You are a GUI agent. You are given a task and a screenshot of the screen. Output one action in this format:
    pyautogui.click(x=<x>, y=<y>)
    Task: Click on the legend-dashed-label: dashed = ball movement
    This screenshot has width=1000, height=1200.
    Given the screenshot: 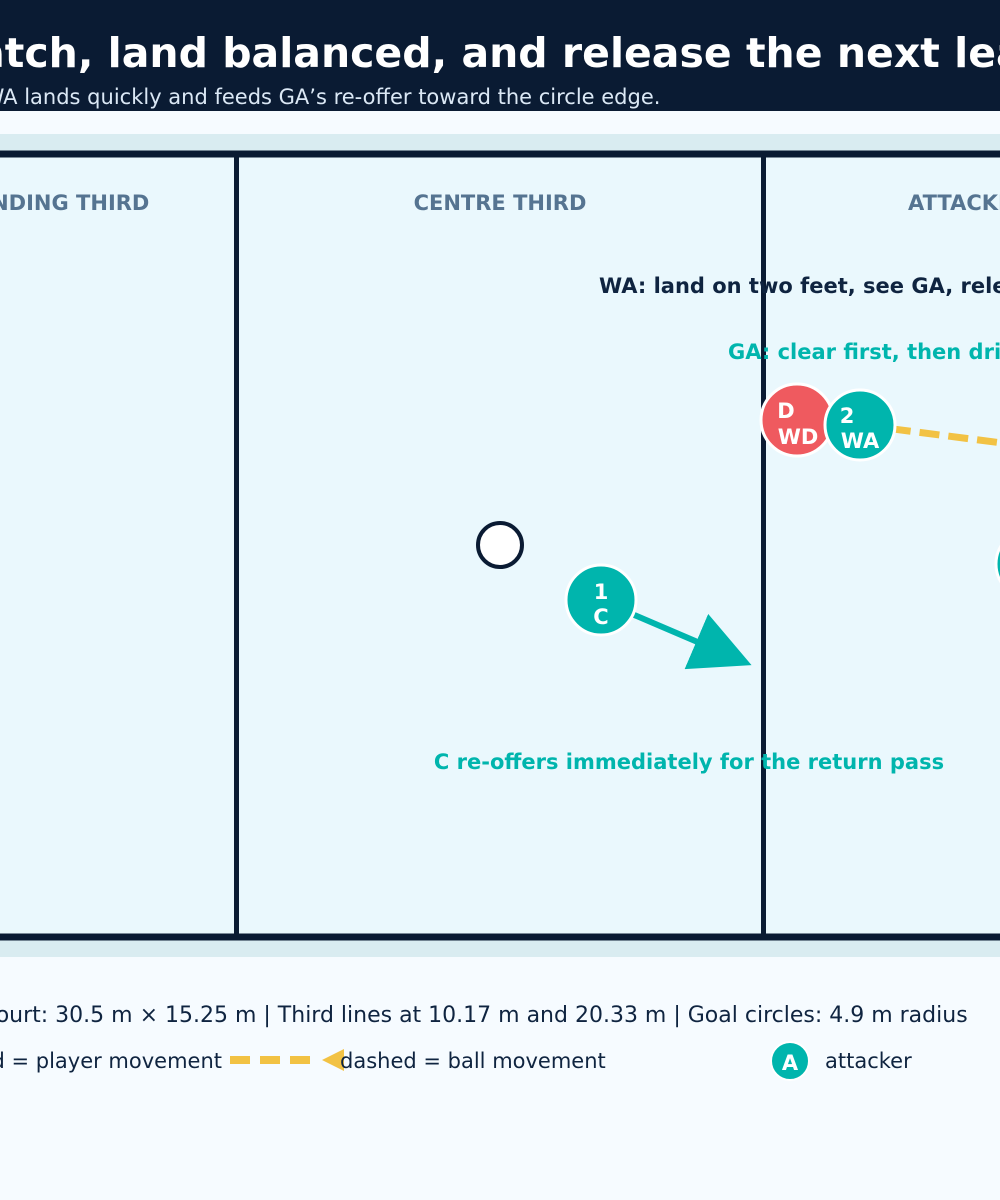 What is the action you would take?
    pyautogui.click(x=473, y=1061)
    